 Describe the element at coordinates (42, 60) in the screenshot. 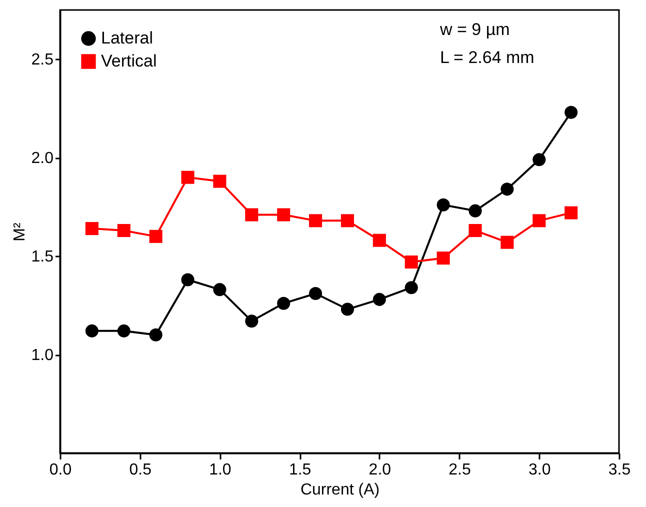

I see `y-tick-label: 2.5` at that location.